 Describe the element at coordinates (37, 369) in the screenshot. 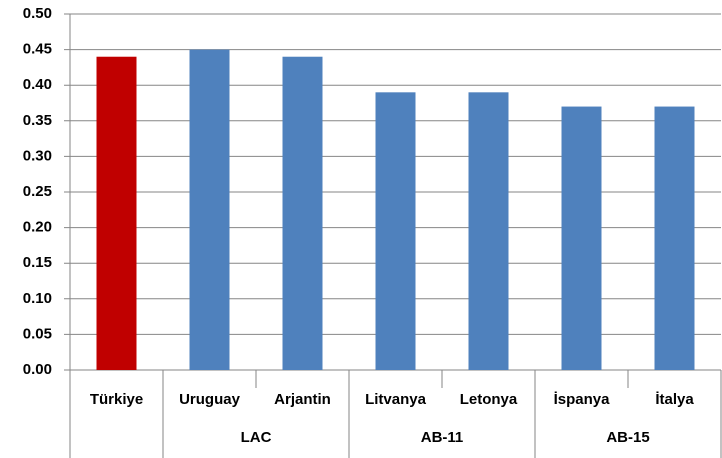

I see `y-tick-label: 0.00` at that location.